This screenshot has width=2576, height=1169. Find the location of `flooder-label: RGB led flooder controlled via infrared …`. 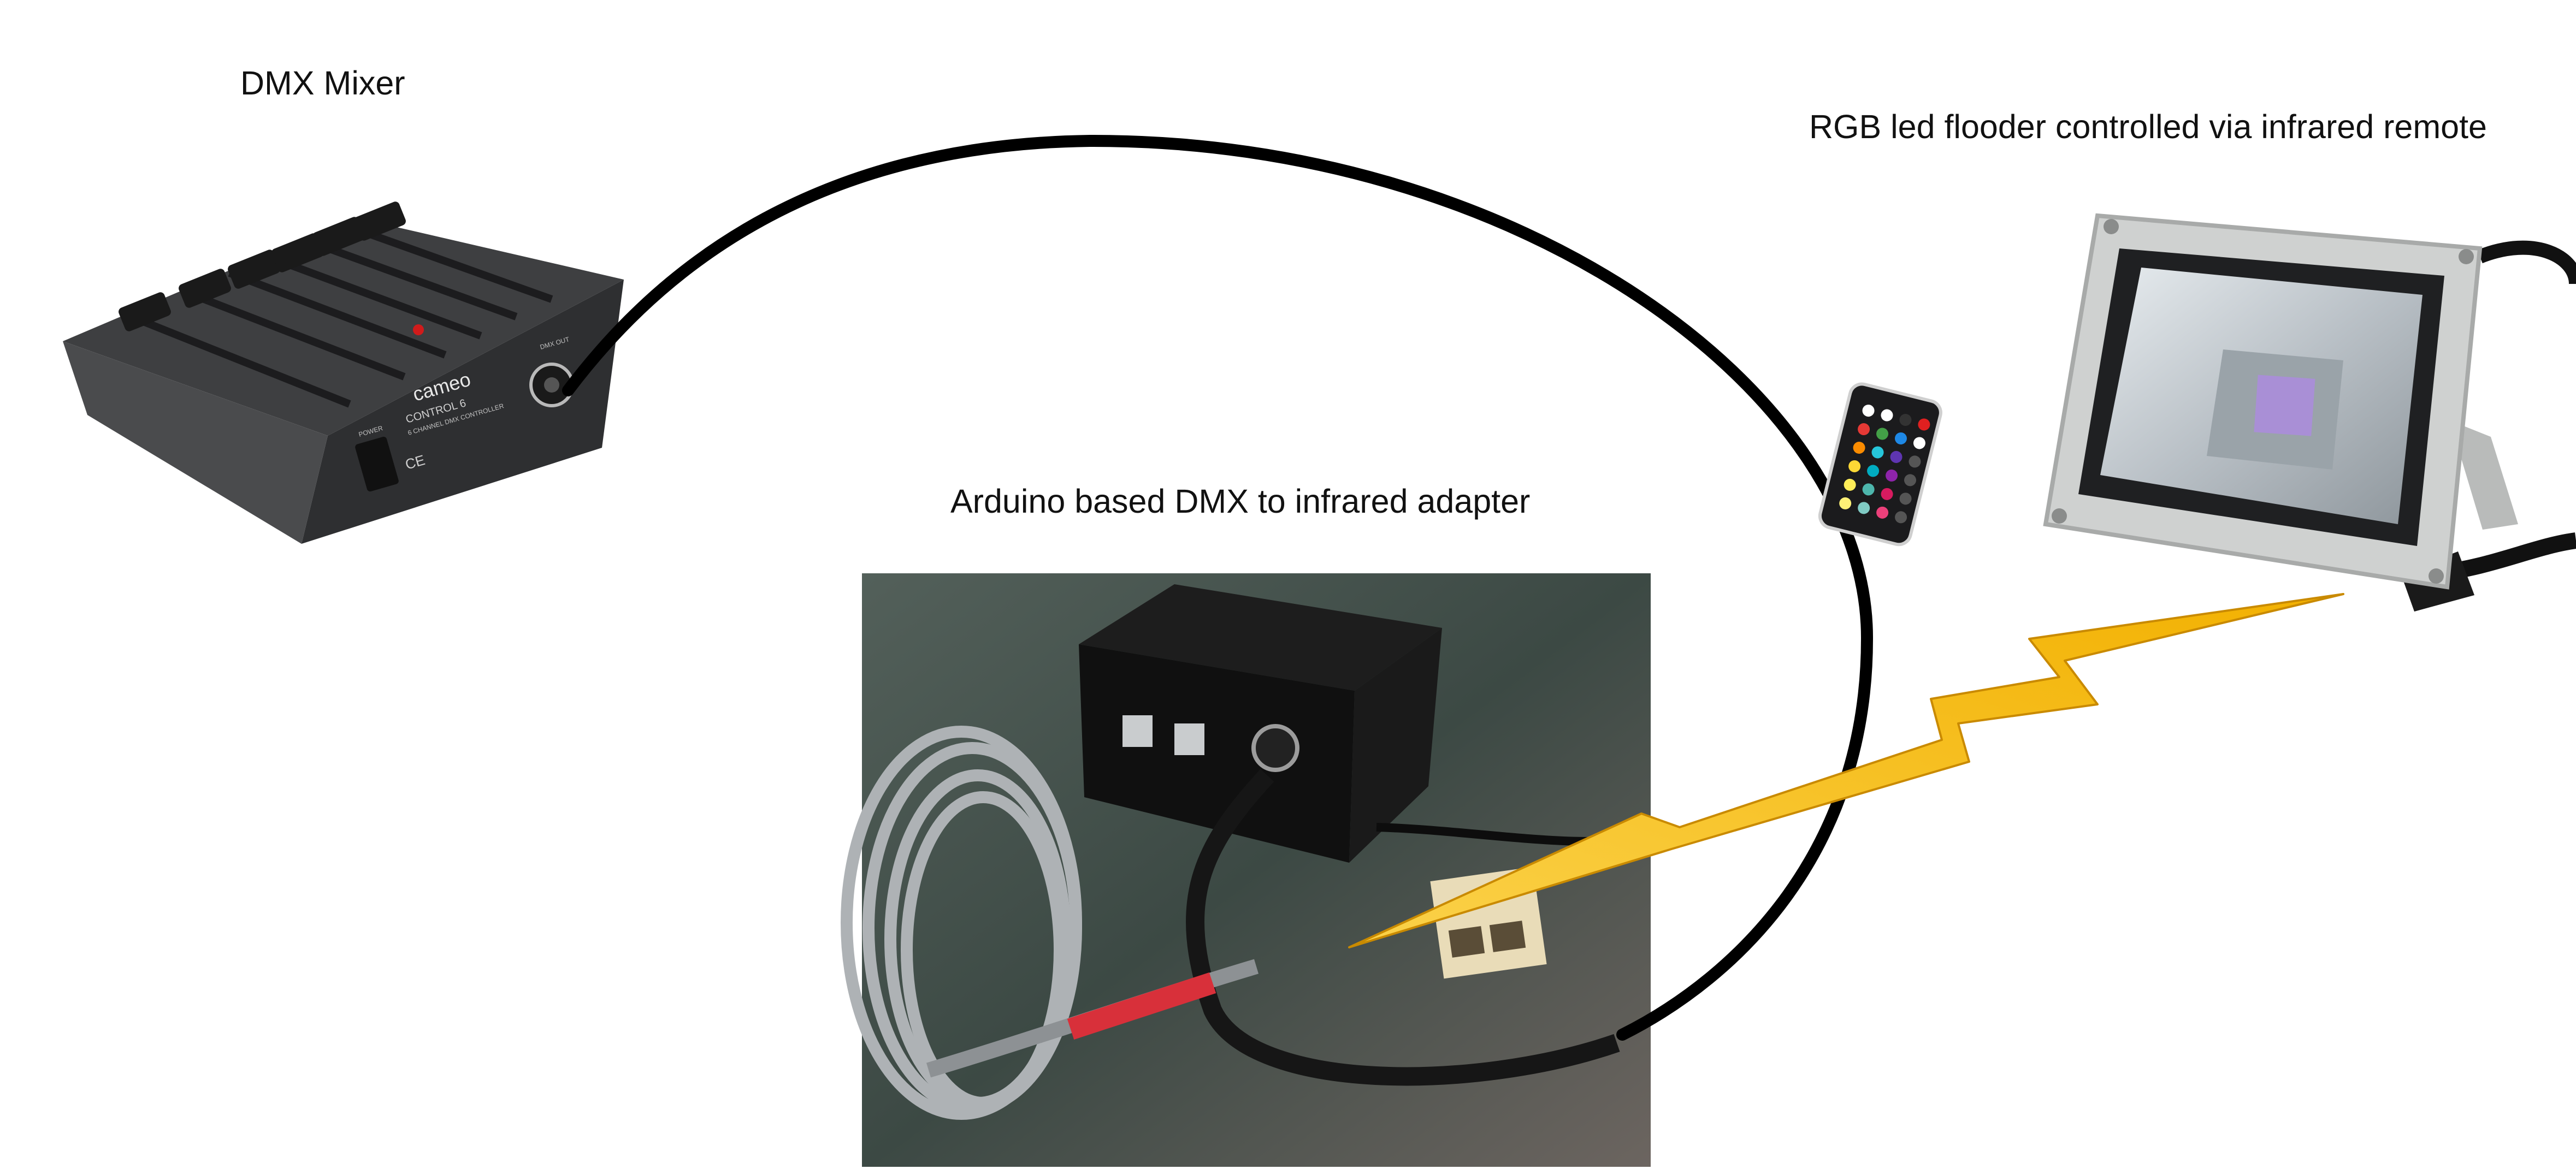

flooder-label: RGB led flooder controlled via infrared … is located at coordinates (2148, 126).